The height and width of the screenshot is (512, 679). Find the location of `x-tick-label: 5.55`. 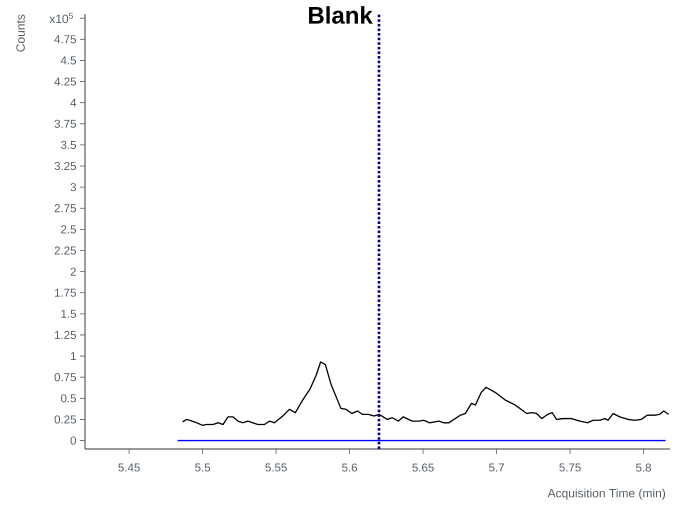

x-tick-label: 5.55 is located at coordinates (276, 468).